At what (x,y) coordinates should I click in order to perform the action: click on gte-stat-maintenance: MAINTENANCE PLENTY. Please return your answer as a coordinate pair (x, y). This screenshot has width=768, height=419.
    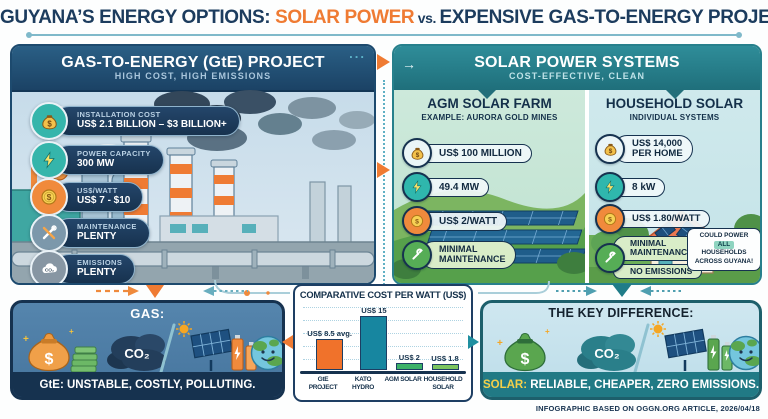
    Looking at the image, I should click on (90, 233).